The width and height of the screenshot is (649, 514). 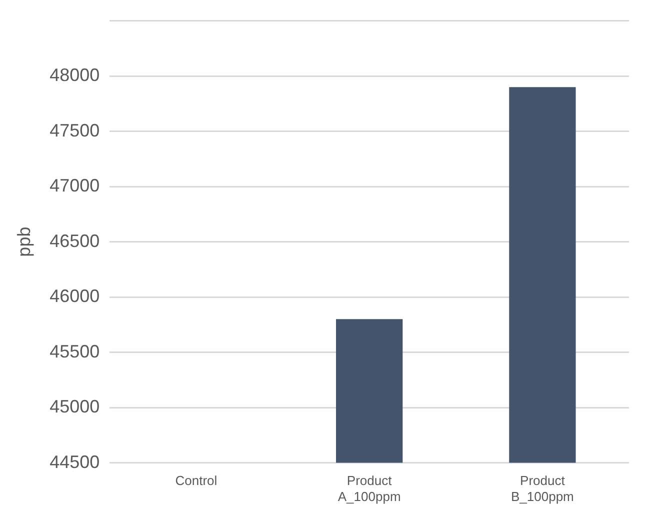 What do you see at coordinates (542, 488) in the screenshot?
I see `x-tick-label: Product B_100ppm` at bounding box center [542, 488].